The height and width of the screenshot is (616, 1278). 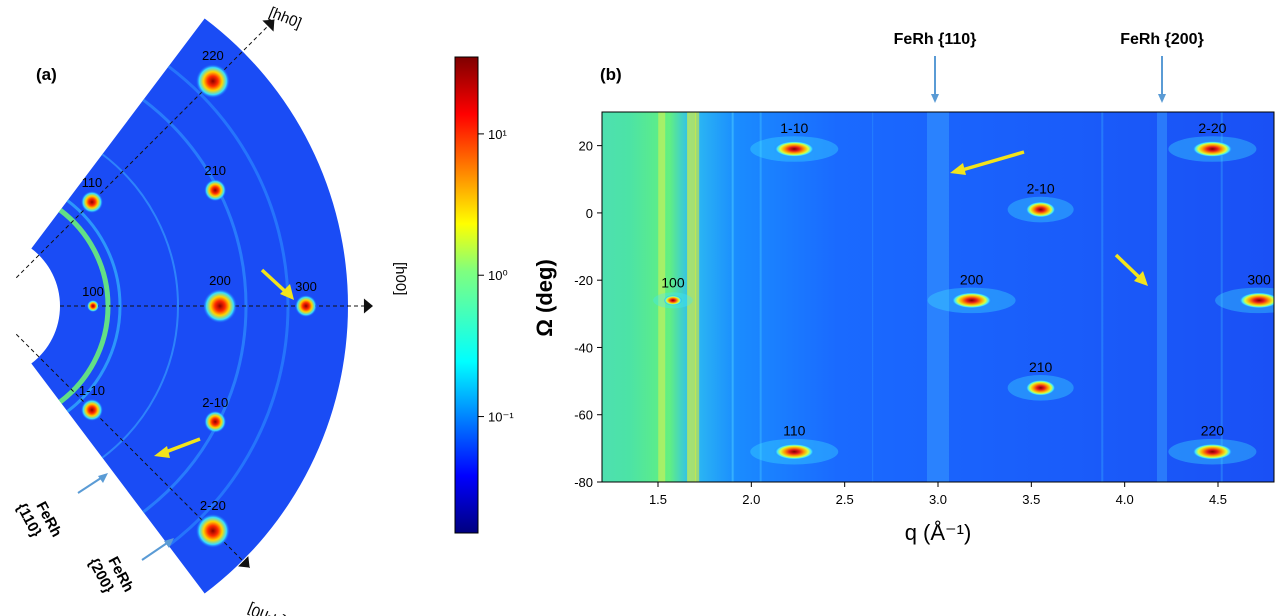 What do you see at coordinates (266, 608) in the screenshot?
I see `dir-hmh0-label: [h-h0]` at bounding box center [266, 608].